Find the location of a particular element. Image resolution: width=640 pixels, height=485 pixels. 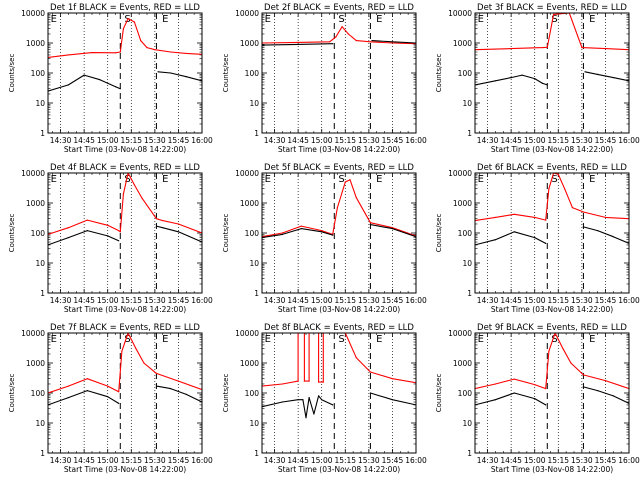

chart-title: Det 9f BLACK = Events, RED = LLD is located at coordinates (552, 328).